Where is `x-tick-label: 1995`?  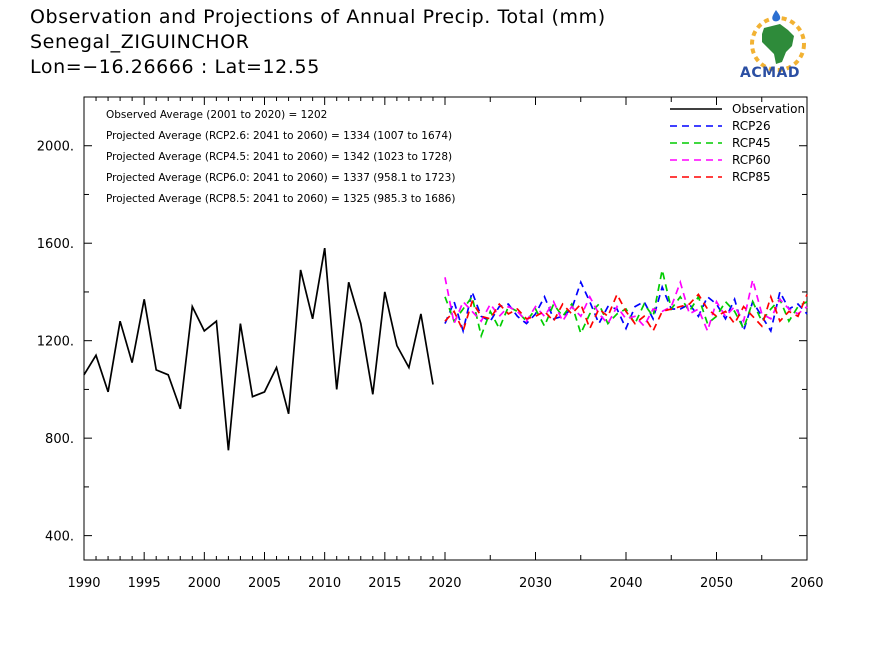 x-tick-label: 1995 is located at coordinates (144, 583).